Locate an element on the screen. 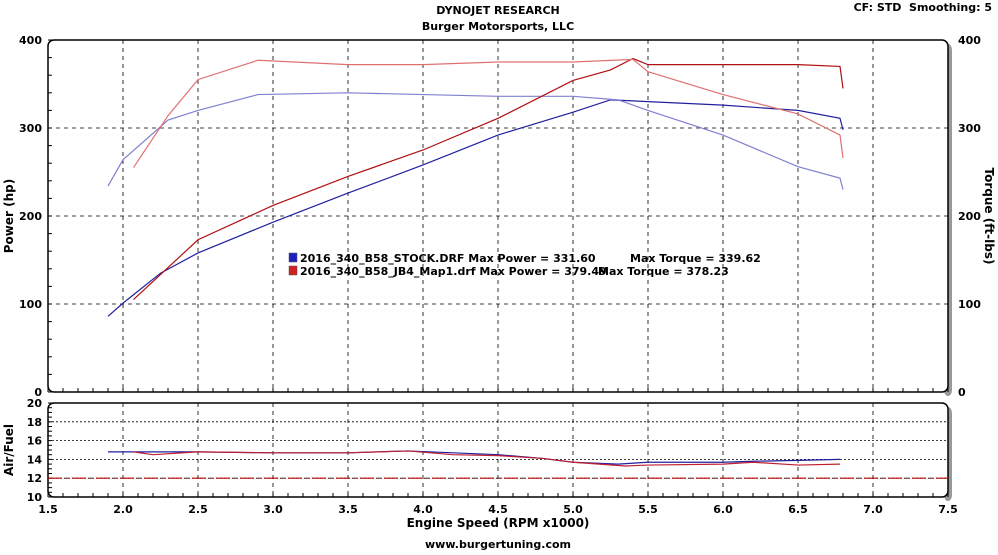  y-tick-label: 14 is located at coordinates (35, 459).